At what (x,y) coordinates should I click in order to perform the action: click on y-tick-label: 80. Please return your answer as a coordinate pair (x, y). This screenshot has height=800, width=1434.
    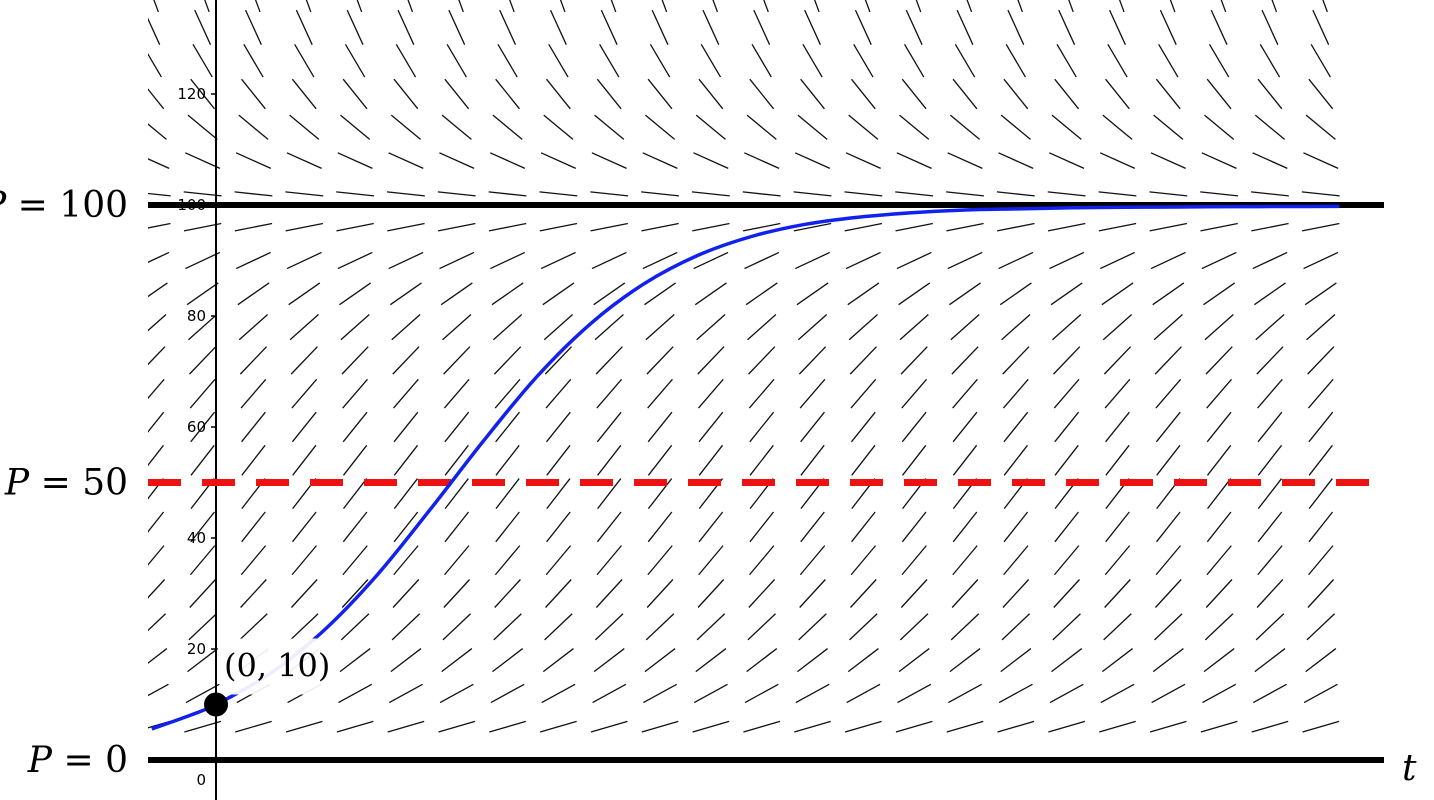
    Looking at the image, I should click on (196, 316).